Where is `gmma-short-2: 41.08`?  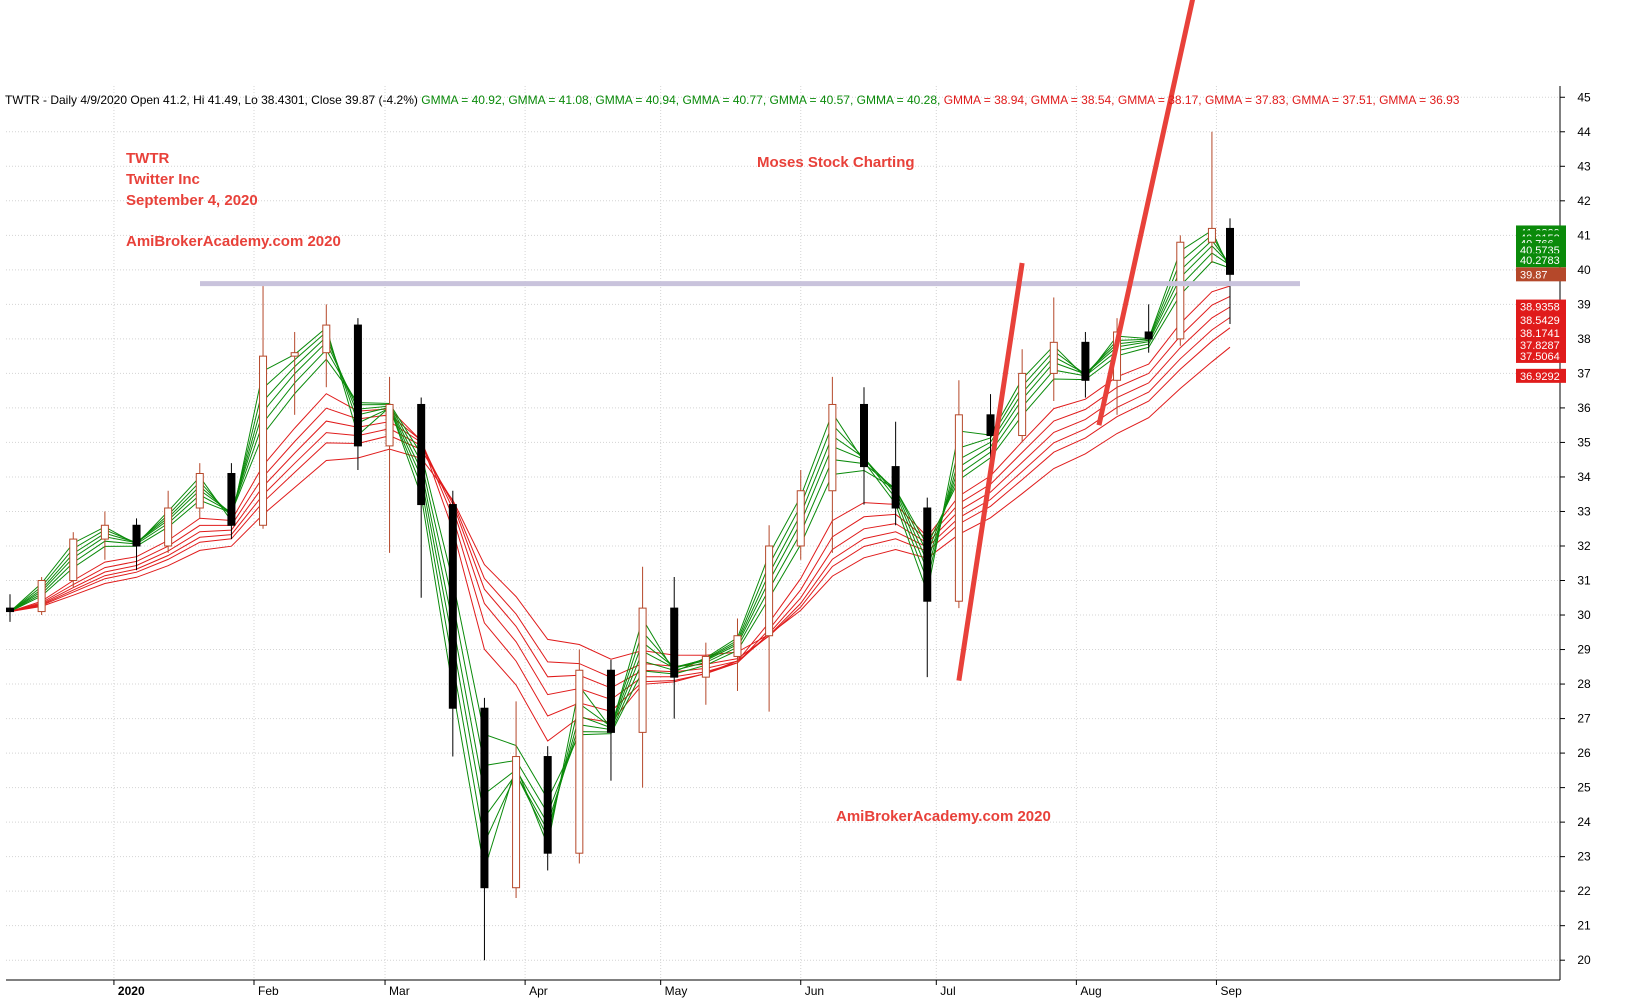 gmma-short-2: 41.08 is located at coordinates (573, 100).